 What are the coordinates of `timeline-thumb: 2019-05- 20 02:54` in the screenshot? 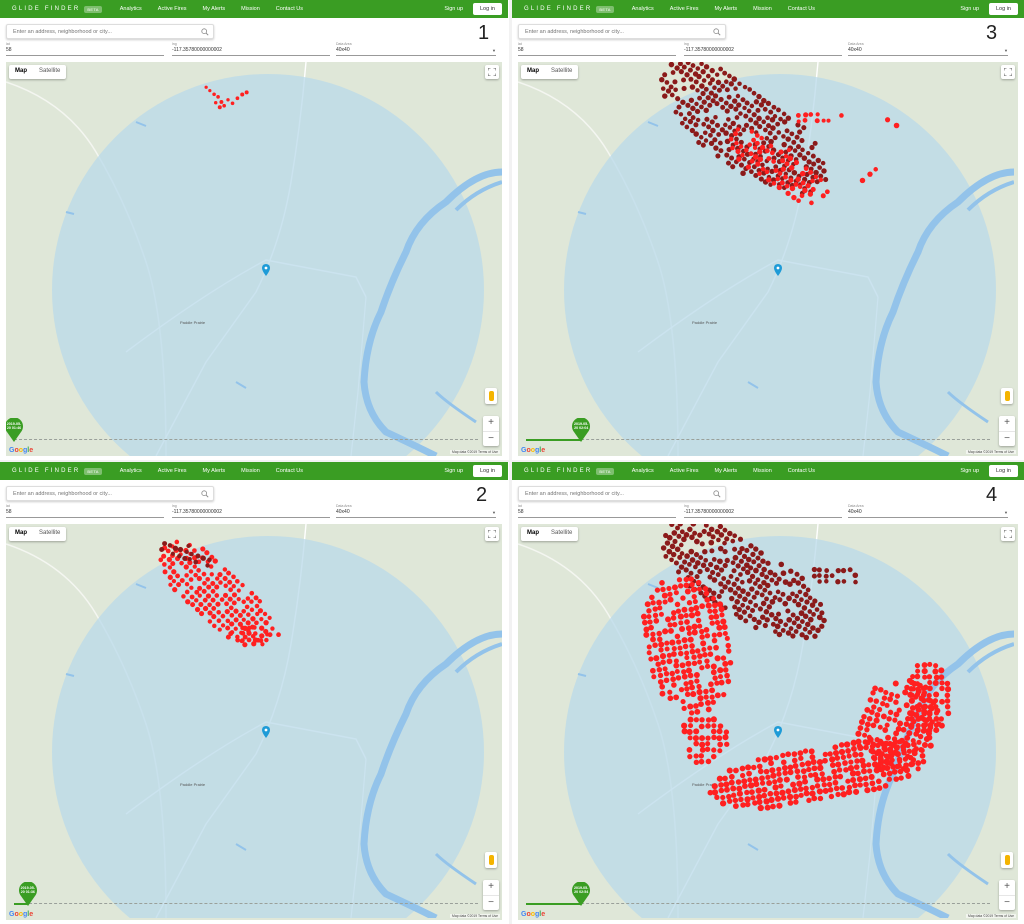 It's located at (581, 893).